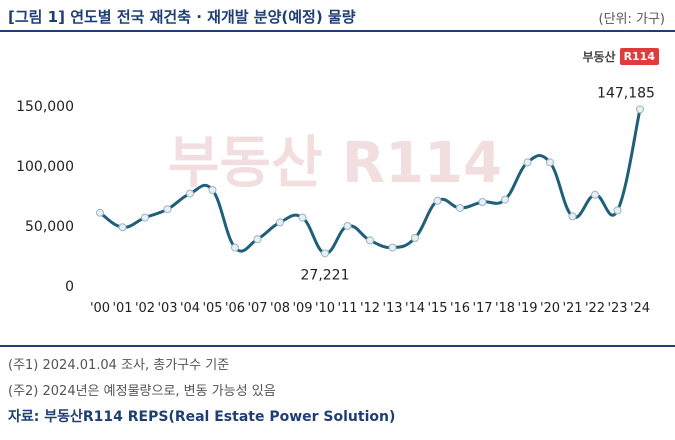 The image size is (675, 440). Describe the element at coordinates (599, 57) in the screenshot. I see `logo-text: 부동산` at that location.